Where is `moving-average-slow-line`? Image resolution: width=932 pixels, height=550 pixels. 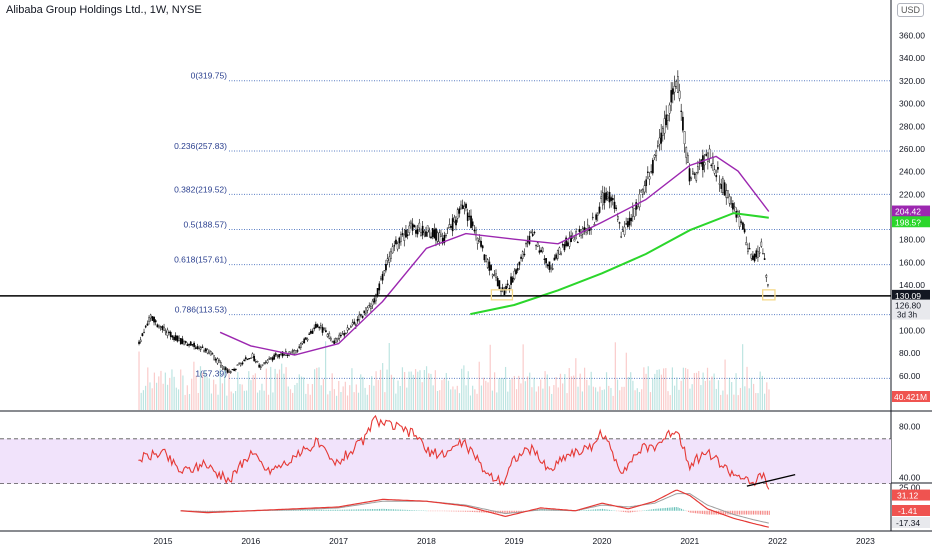
moving-average-slow-line is located at coordinates (619, 264).